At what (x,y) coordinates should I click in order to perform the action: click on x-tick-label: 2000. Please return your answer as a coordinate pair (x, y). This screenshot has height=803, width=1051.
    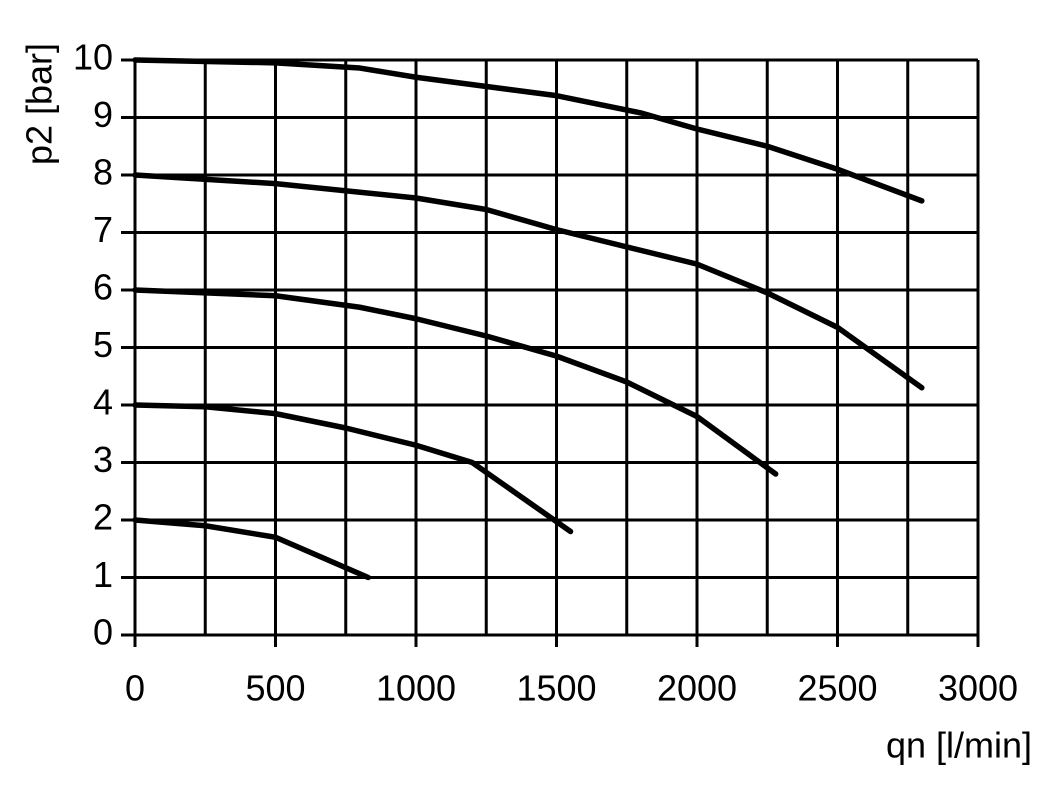
    Looking at the image, I should click on (697, 688).